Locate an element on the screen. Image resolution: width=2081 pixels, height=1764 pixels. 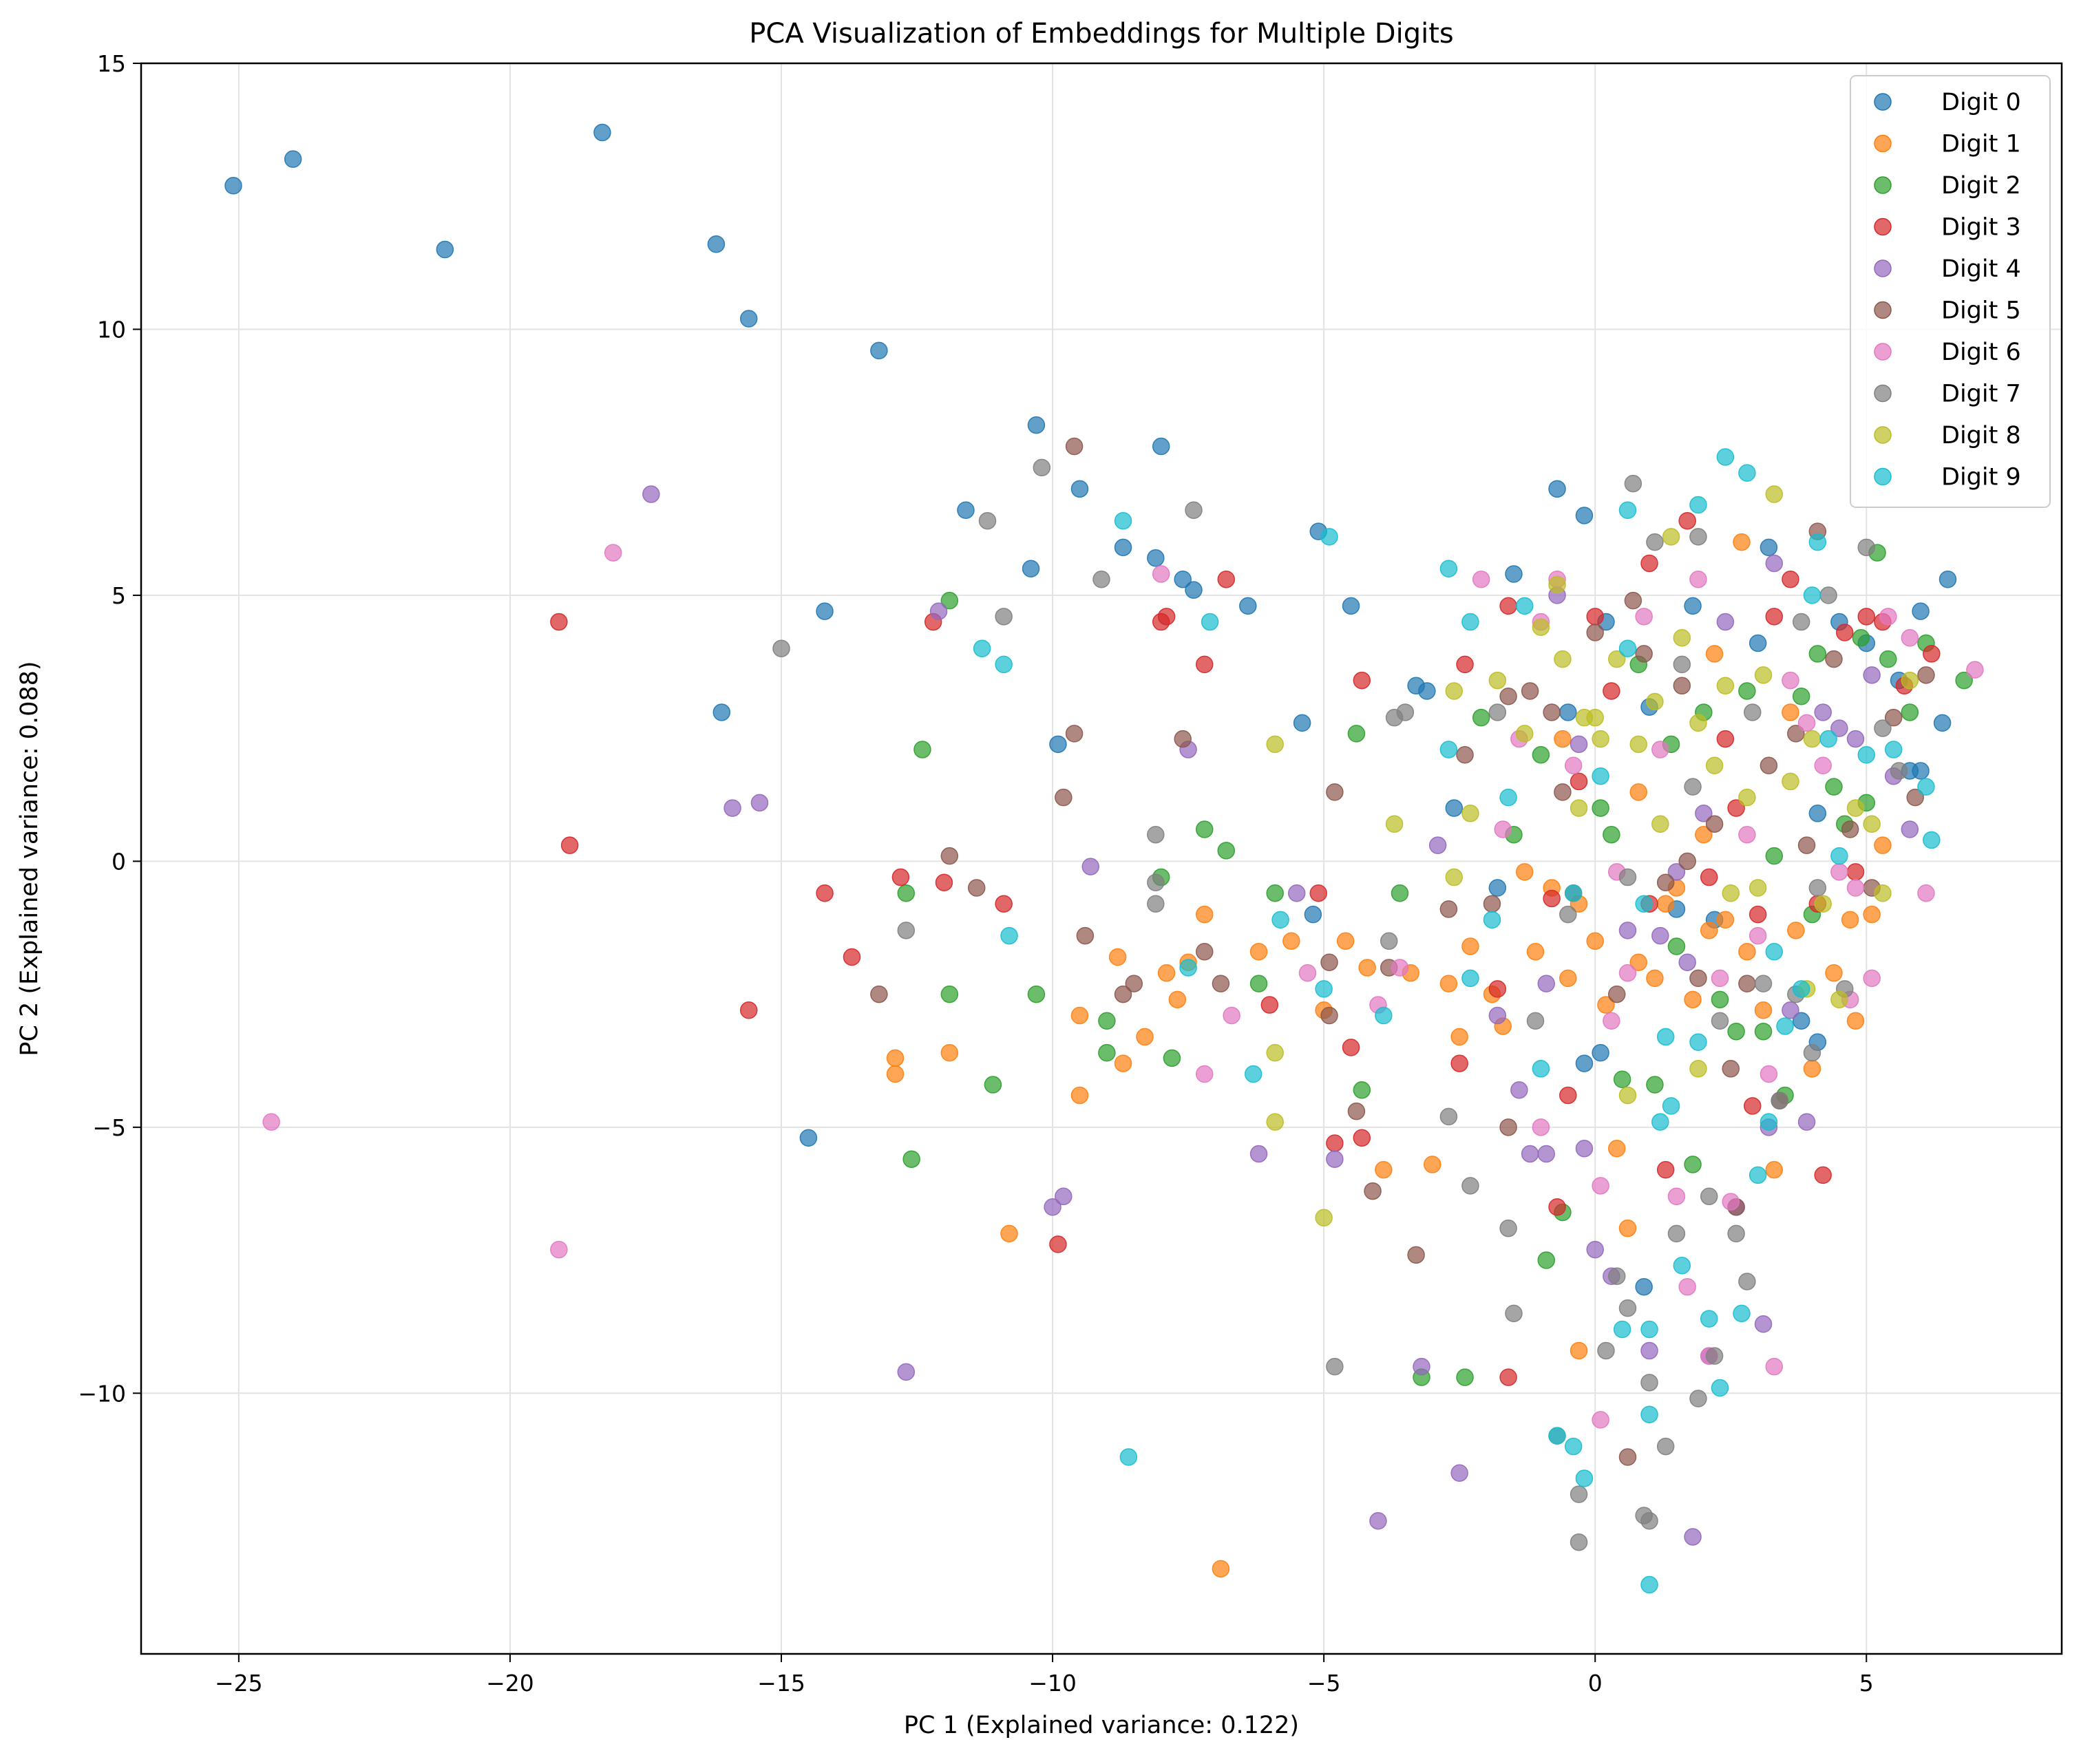
y-tick-label: 0 is located at coordinates (119, 861).